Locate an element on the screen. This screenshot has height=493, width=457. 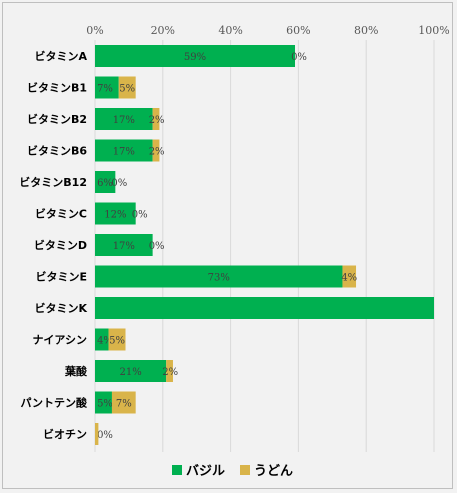
data-label: 21% is located at coordinates (130, 372).